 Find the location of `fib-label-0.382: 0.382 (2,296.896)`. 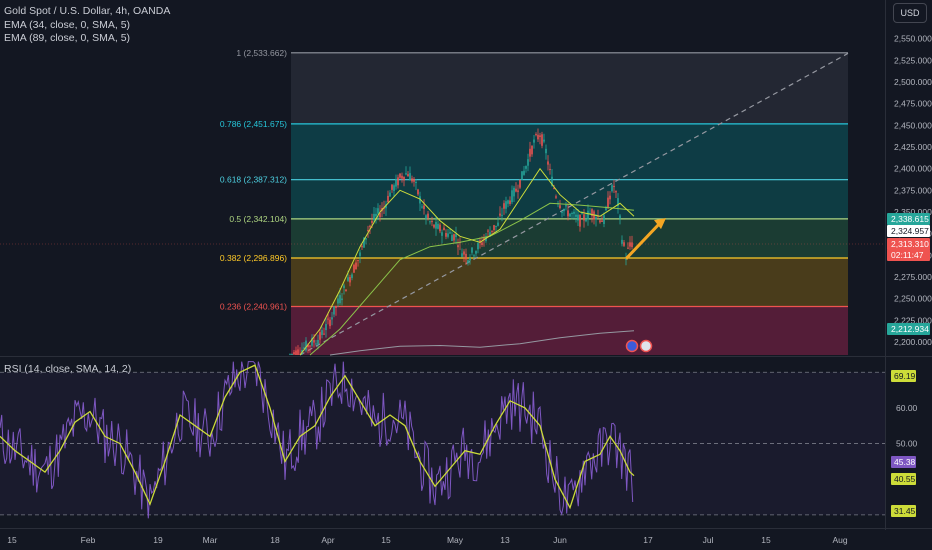

fib-label-0.382: 0.382 (2,296.896) is located at coordinates (253, 258).